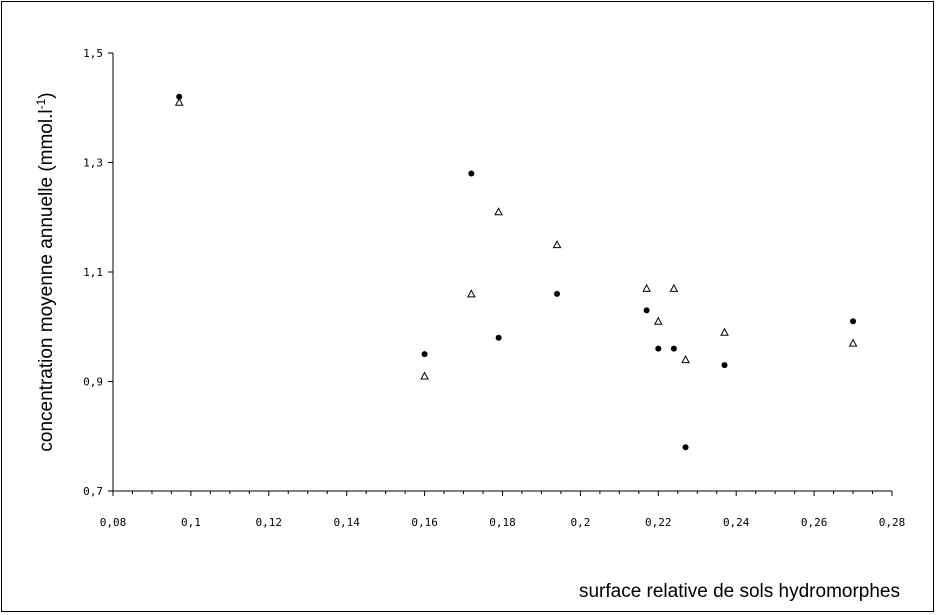 The image size is (937, 615). I want to click on x-tick-label: 0,2, so click(580, 522).